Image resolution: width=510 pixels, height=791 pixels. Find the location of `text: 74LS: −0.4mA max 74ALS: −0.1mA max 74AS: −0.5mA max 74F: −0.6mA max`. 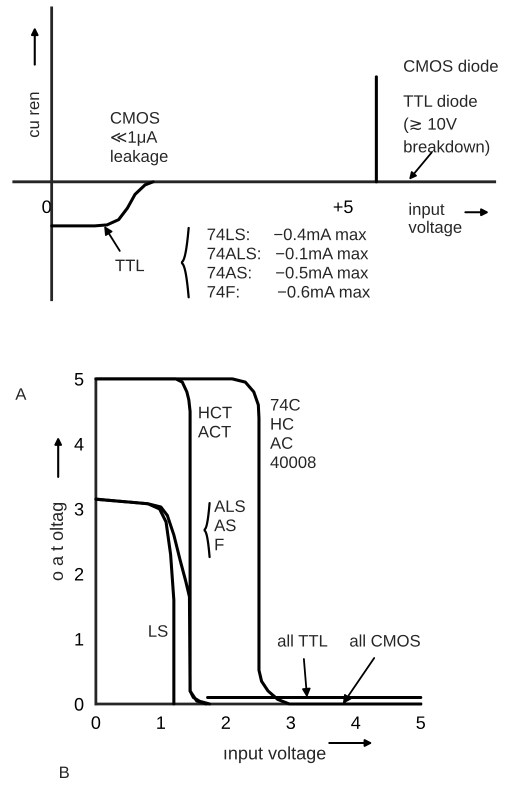

text: 74LS: −0.4mA max 74ALS: −0.1mA max 74AS: −0.5mA max 74F: −0.6mA max is located at coordinates (289, 263).